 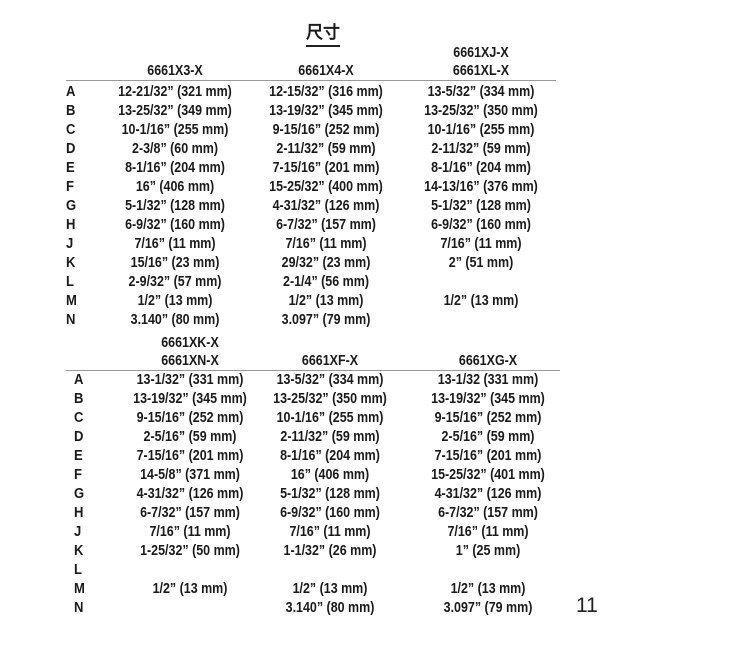 What do you see at coordinates (488, 475) in the screenshot?
I see `table-cell: 15-25/32” (401 mm)` at bounding box center [488, 475].